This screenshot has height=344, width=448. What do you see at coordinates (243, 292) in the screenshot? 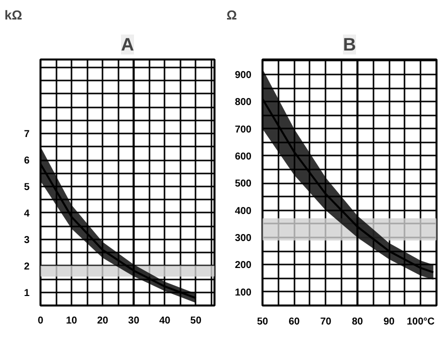
I see `y-tick-label: 100` at bounding box center [243, 292].